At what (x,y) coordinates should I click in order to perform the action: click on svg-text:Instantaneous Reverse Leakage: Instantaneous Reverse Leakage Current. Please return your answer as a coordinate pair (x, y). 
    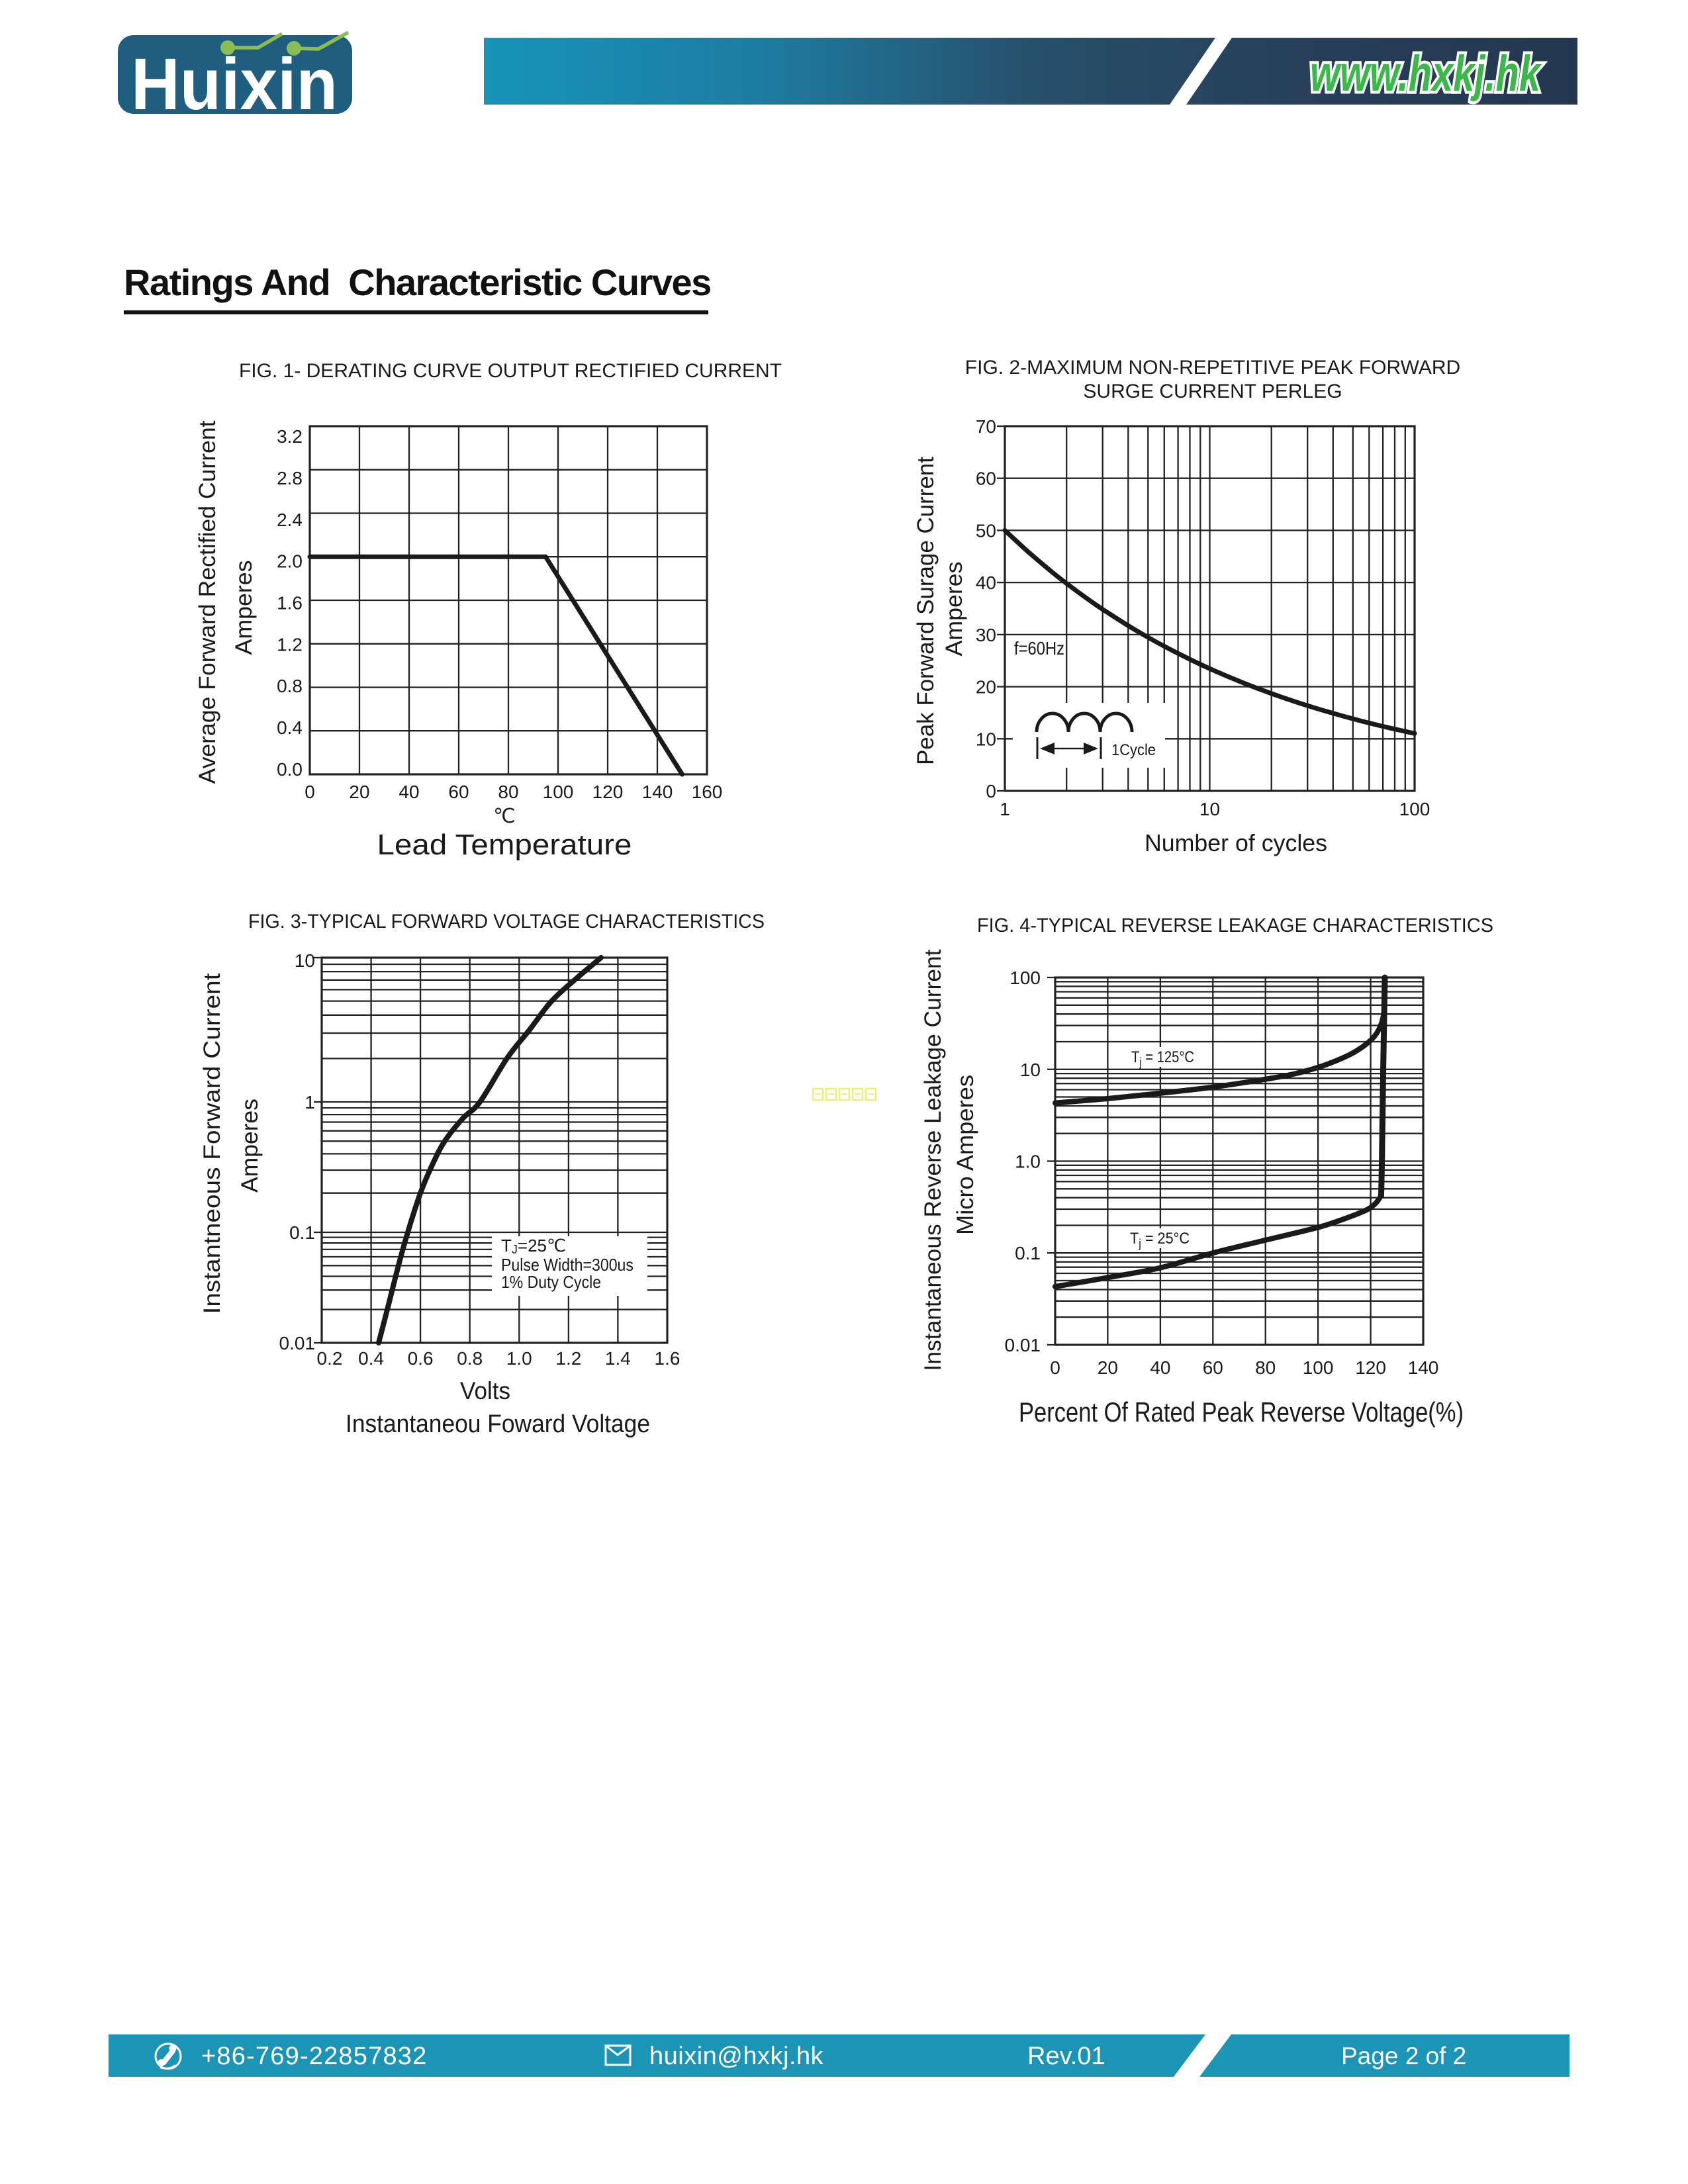
    Looking at the image, I should click on (933, 1160).